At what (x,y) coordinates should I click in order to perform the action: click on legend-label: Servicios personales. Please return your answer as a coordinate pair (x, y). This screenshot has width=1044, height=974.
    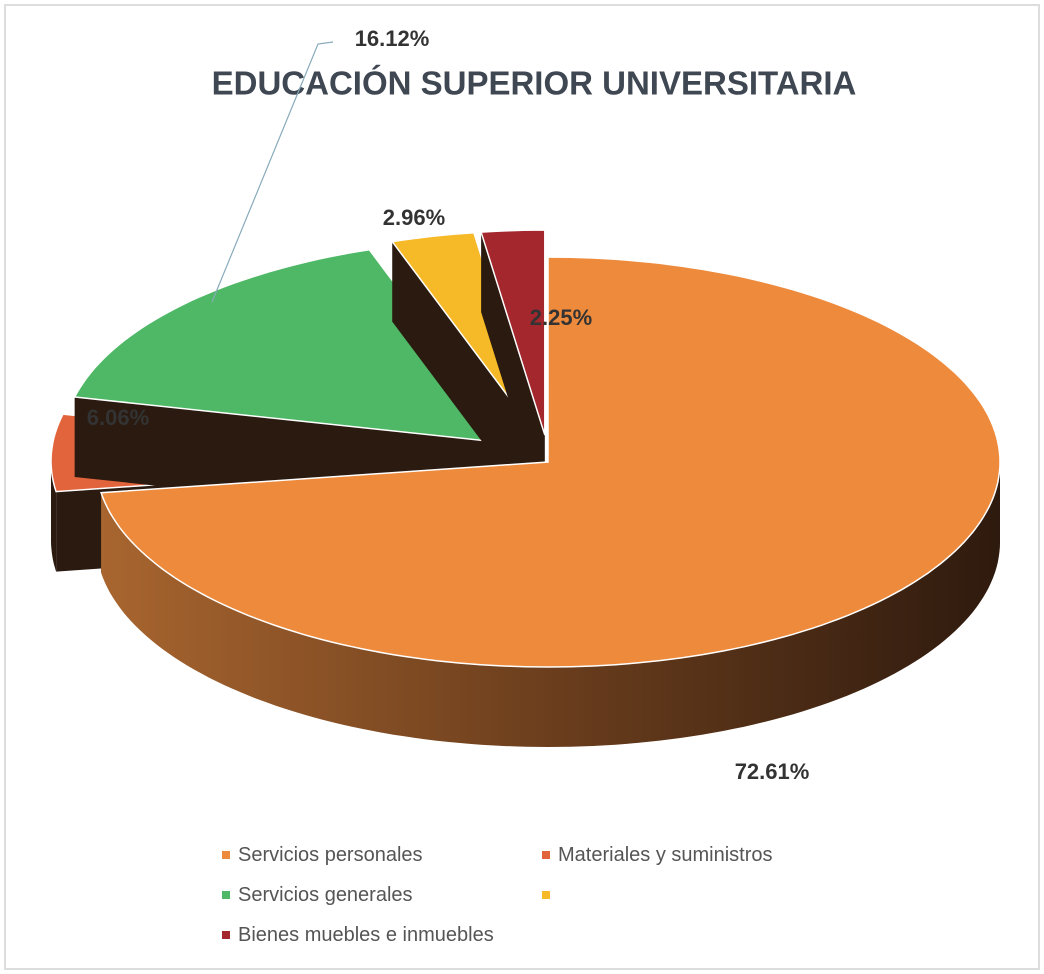
    Looking at the image, I should click on (330, 854).